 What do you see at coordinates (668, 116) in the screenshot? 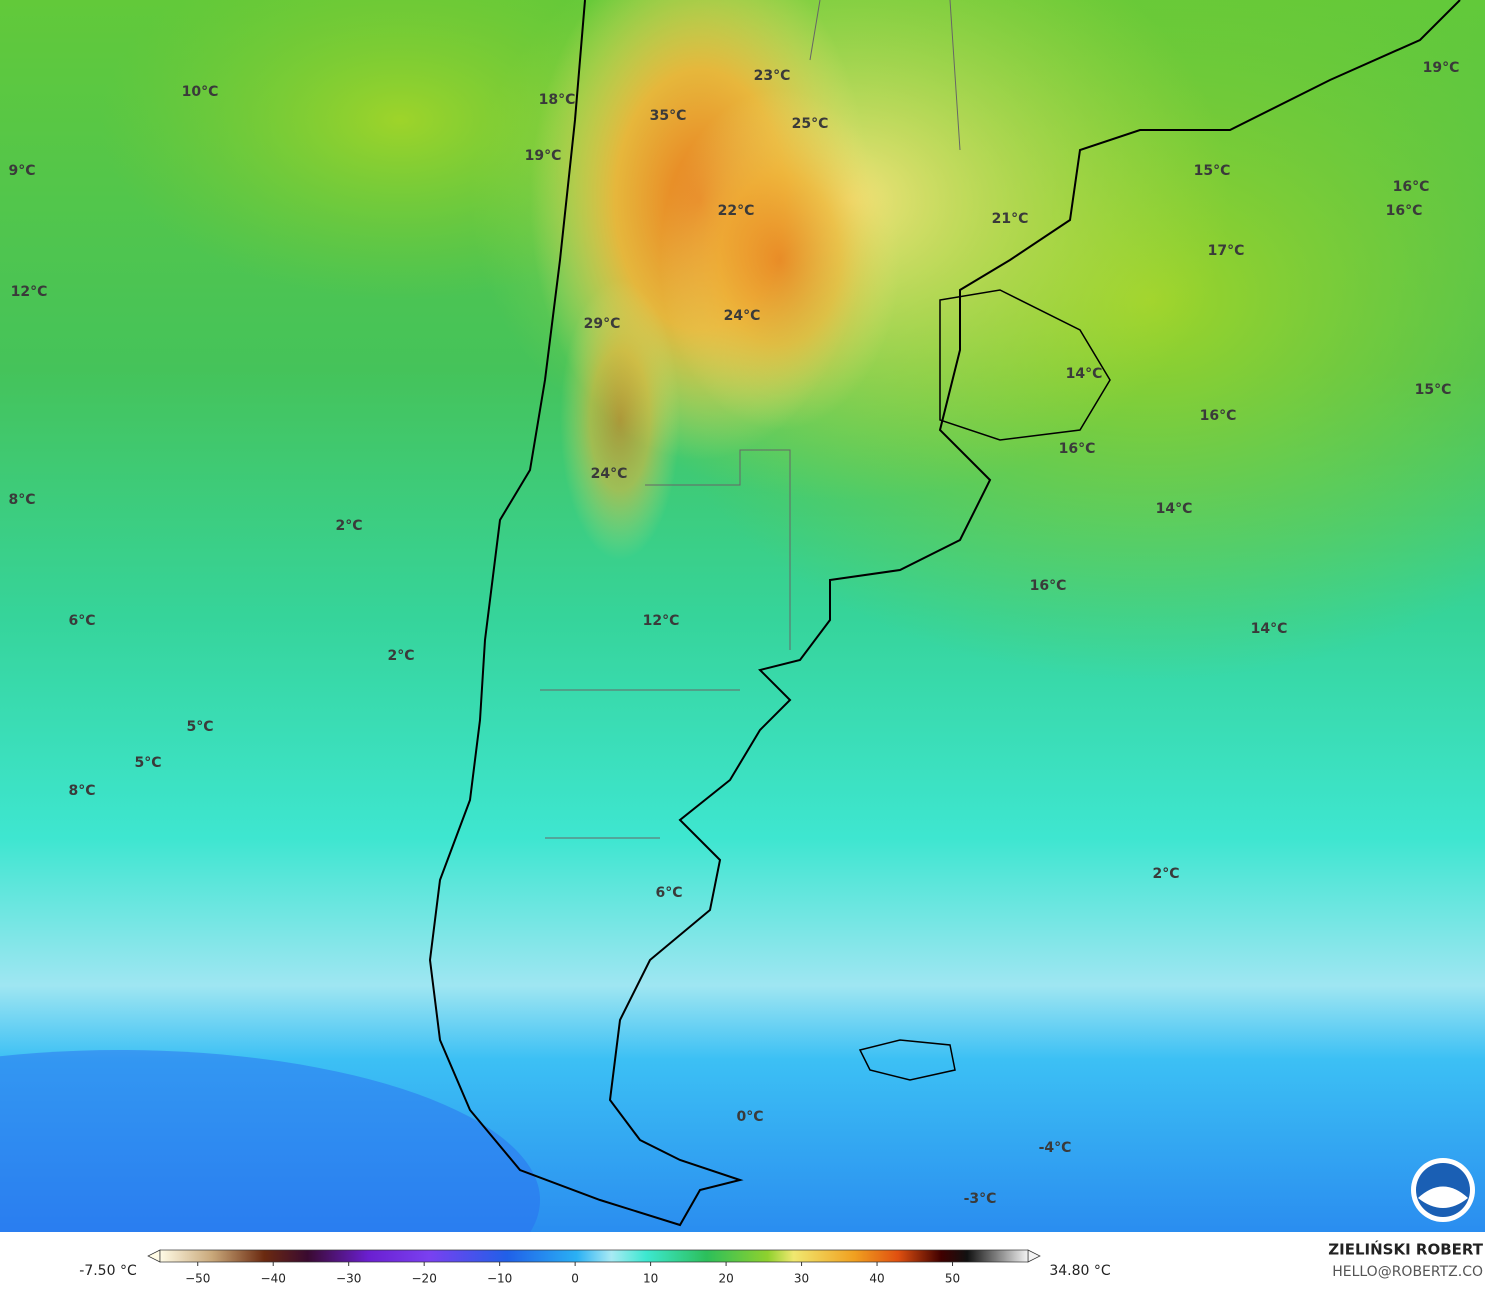
I see `temperature-label: 35°C` at bounding box center [668, 116].